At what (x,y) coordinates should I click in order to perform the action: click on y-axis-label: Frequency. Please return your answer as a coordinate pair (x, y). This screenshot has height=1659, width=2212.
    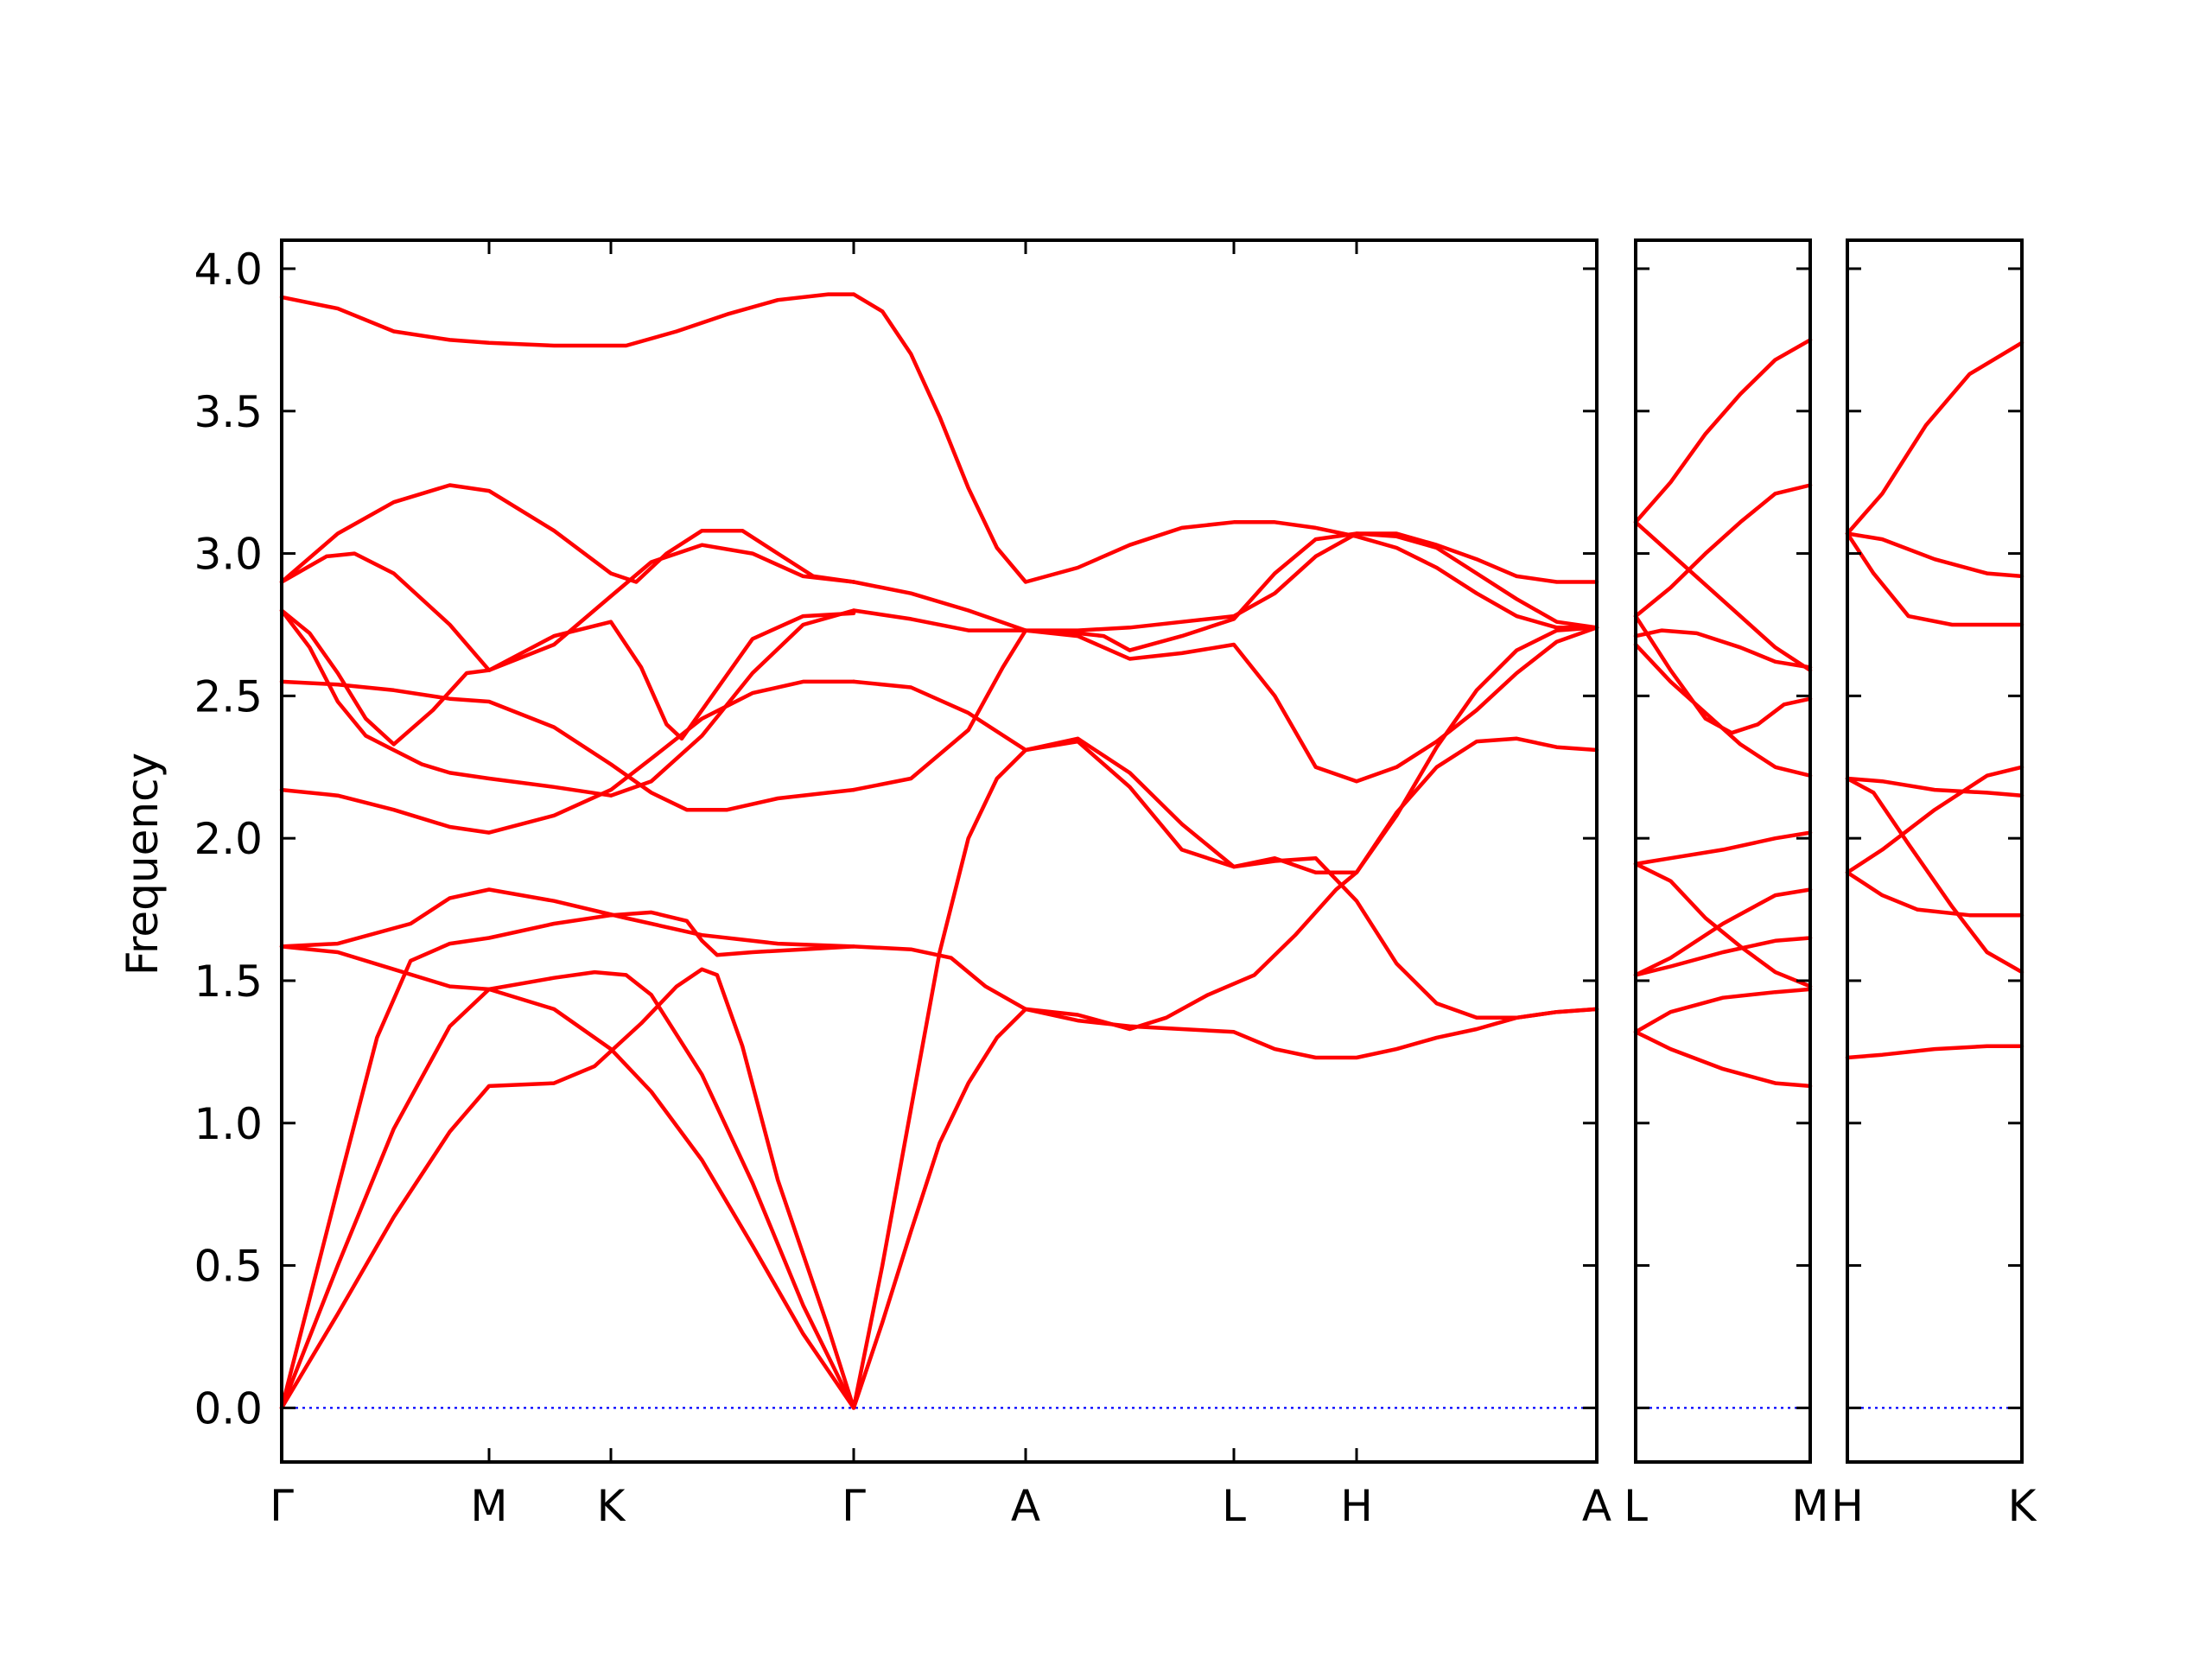
    Looking at the image, I should click on (143, 864).